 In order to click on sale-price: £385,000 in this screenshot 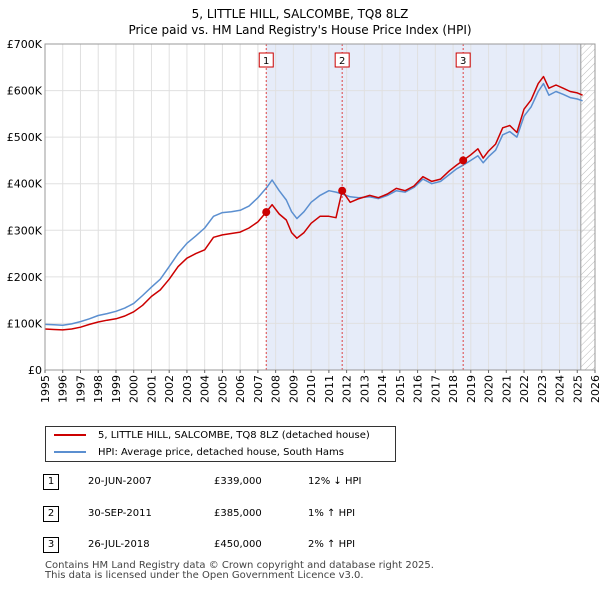, I will do `click(238, 513)`.